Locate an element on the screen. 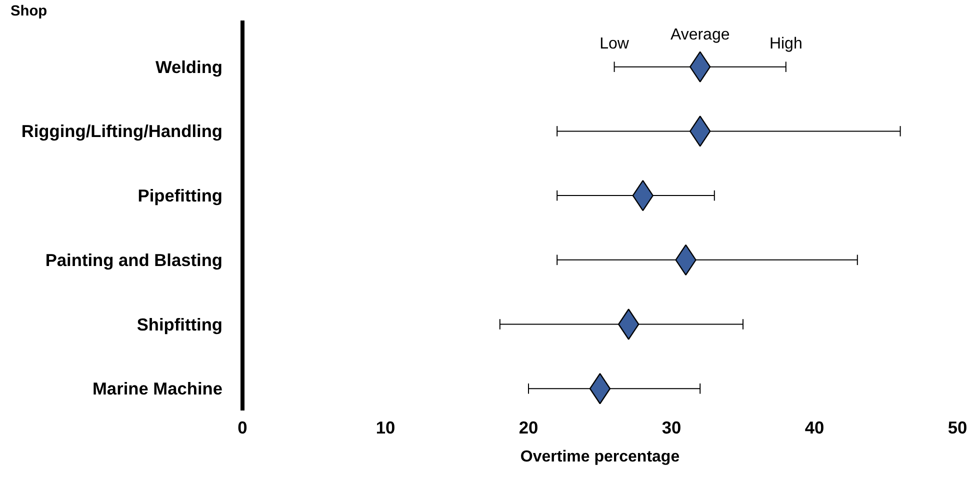 This screenshot has width=972, height=478. y-tick-label: Welding is located at coordinates (188, 66).